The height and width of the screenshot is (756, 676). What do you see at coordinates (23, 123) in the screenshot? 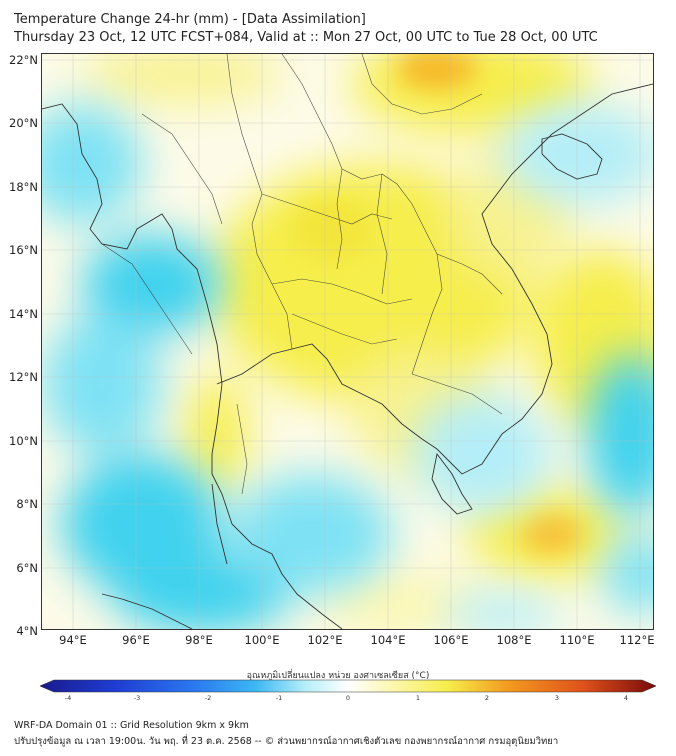
I see `lat-label: 20°N` at bounding box center [23, 123].